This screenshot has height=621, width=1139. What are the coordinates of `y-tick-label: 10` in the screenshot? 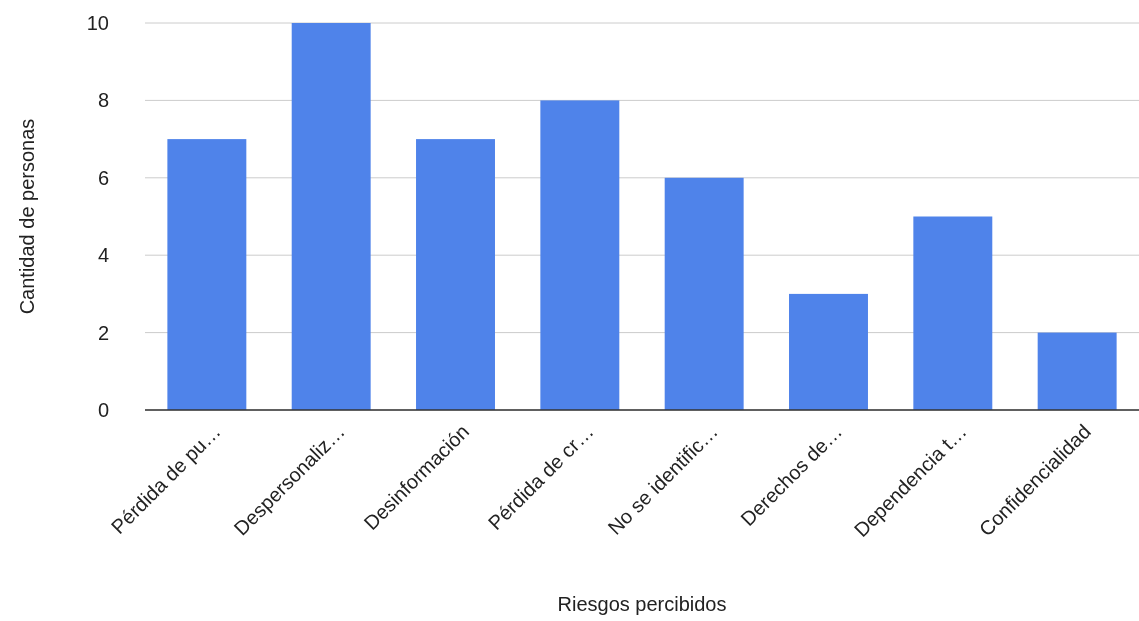 It's located at (97, 23).